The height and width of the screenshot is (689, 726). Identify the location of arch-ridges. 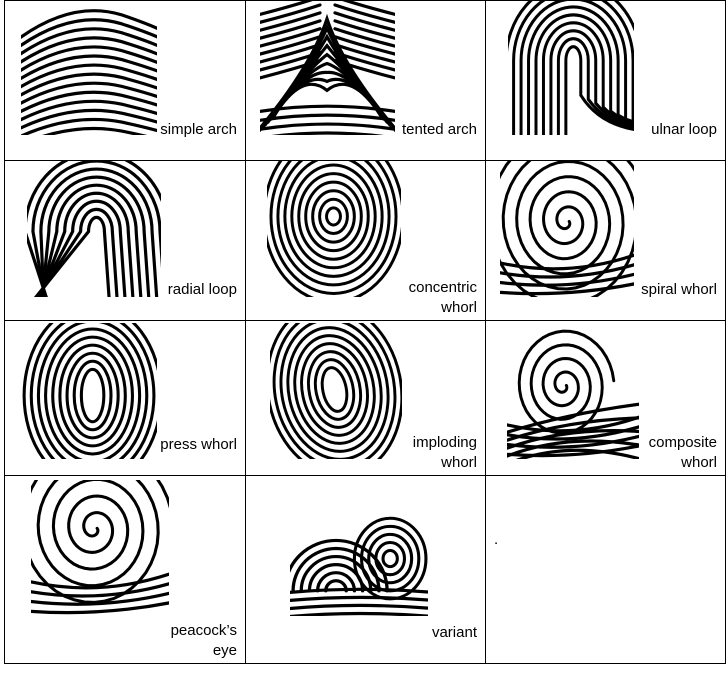
(89, 72).